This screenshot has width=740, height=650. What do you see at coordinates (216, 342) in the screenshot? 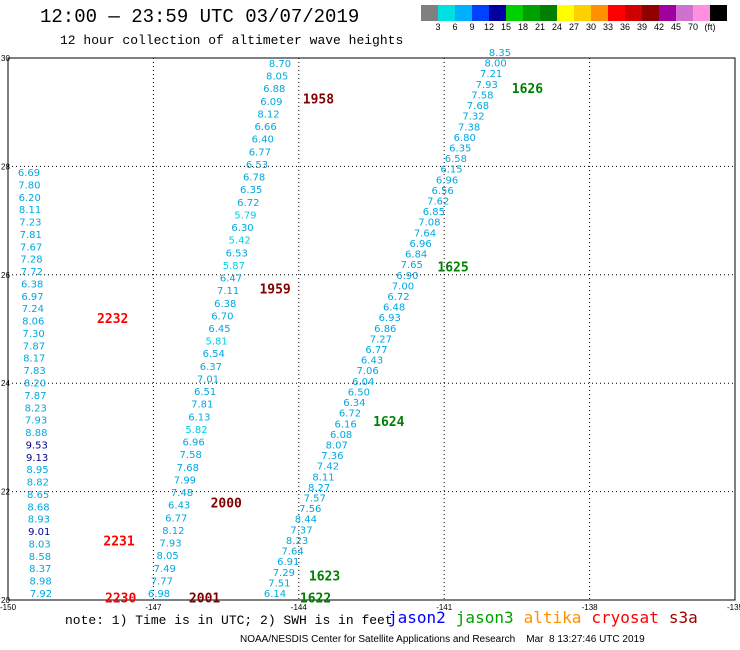
I see `wave-height-value: 5.81` at bounding box center [216, 342].